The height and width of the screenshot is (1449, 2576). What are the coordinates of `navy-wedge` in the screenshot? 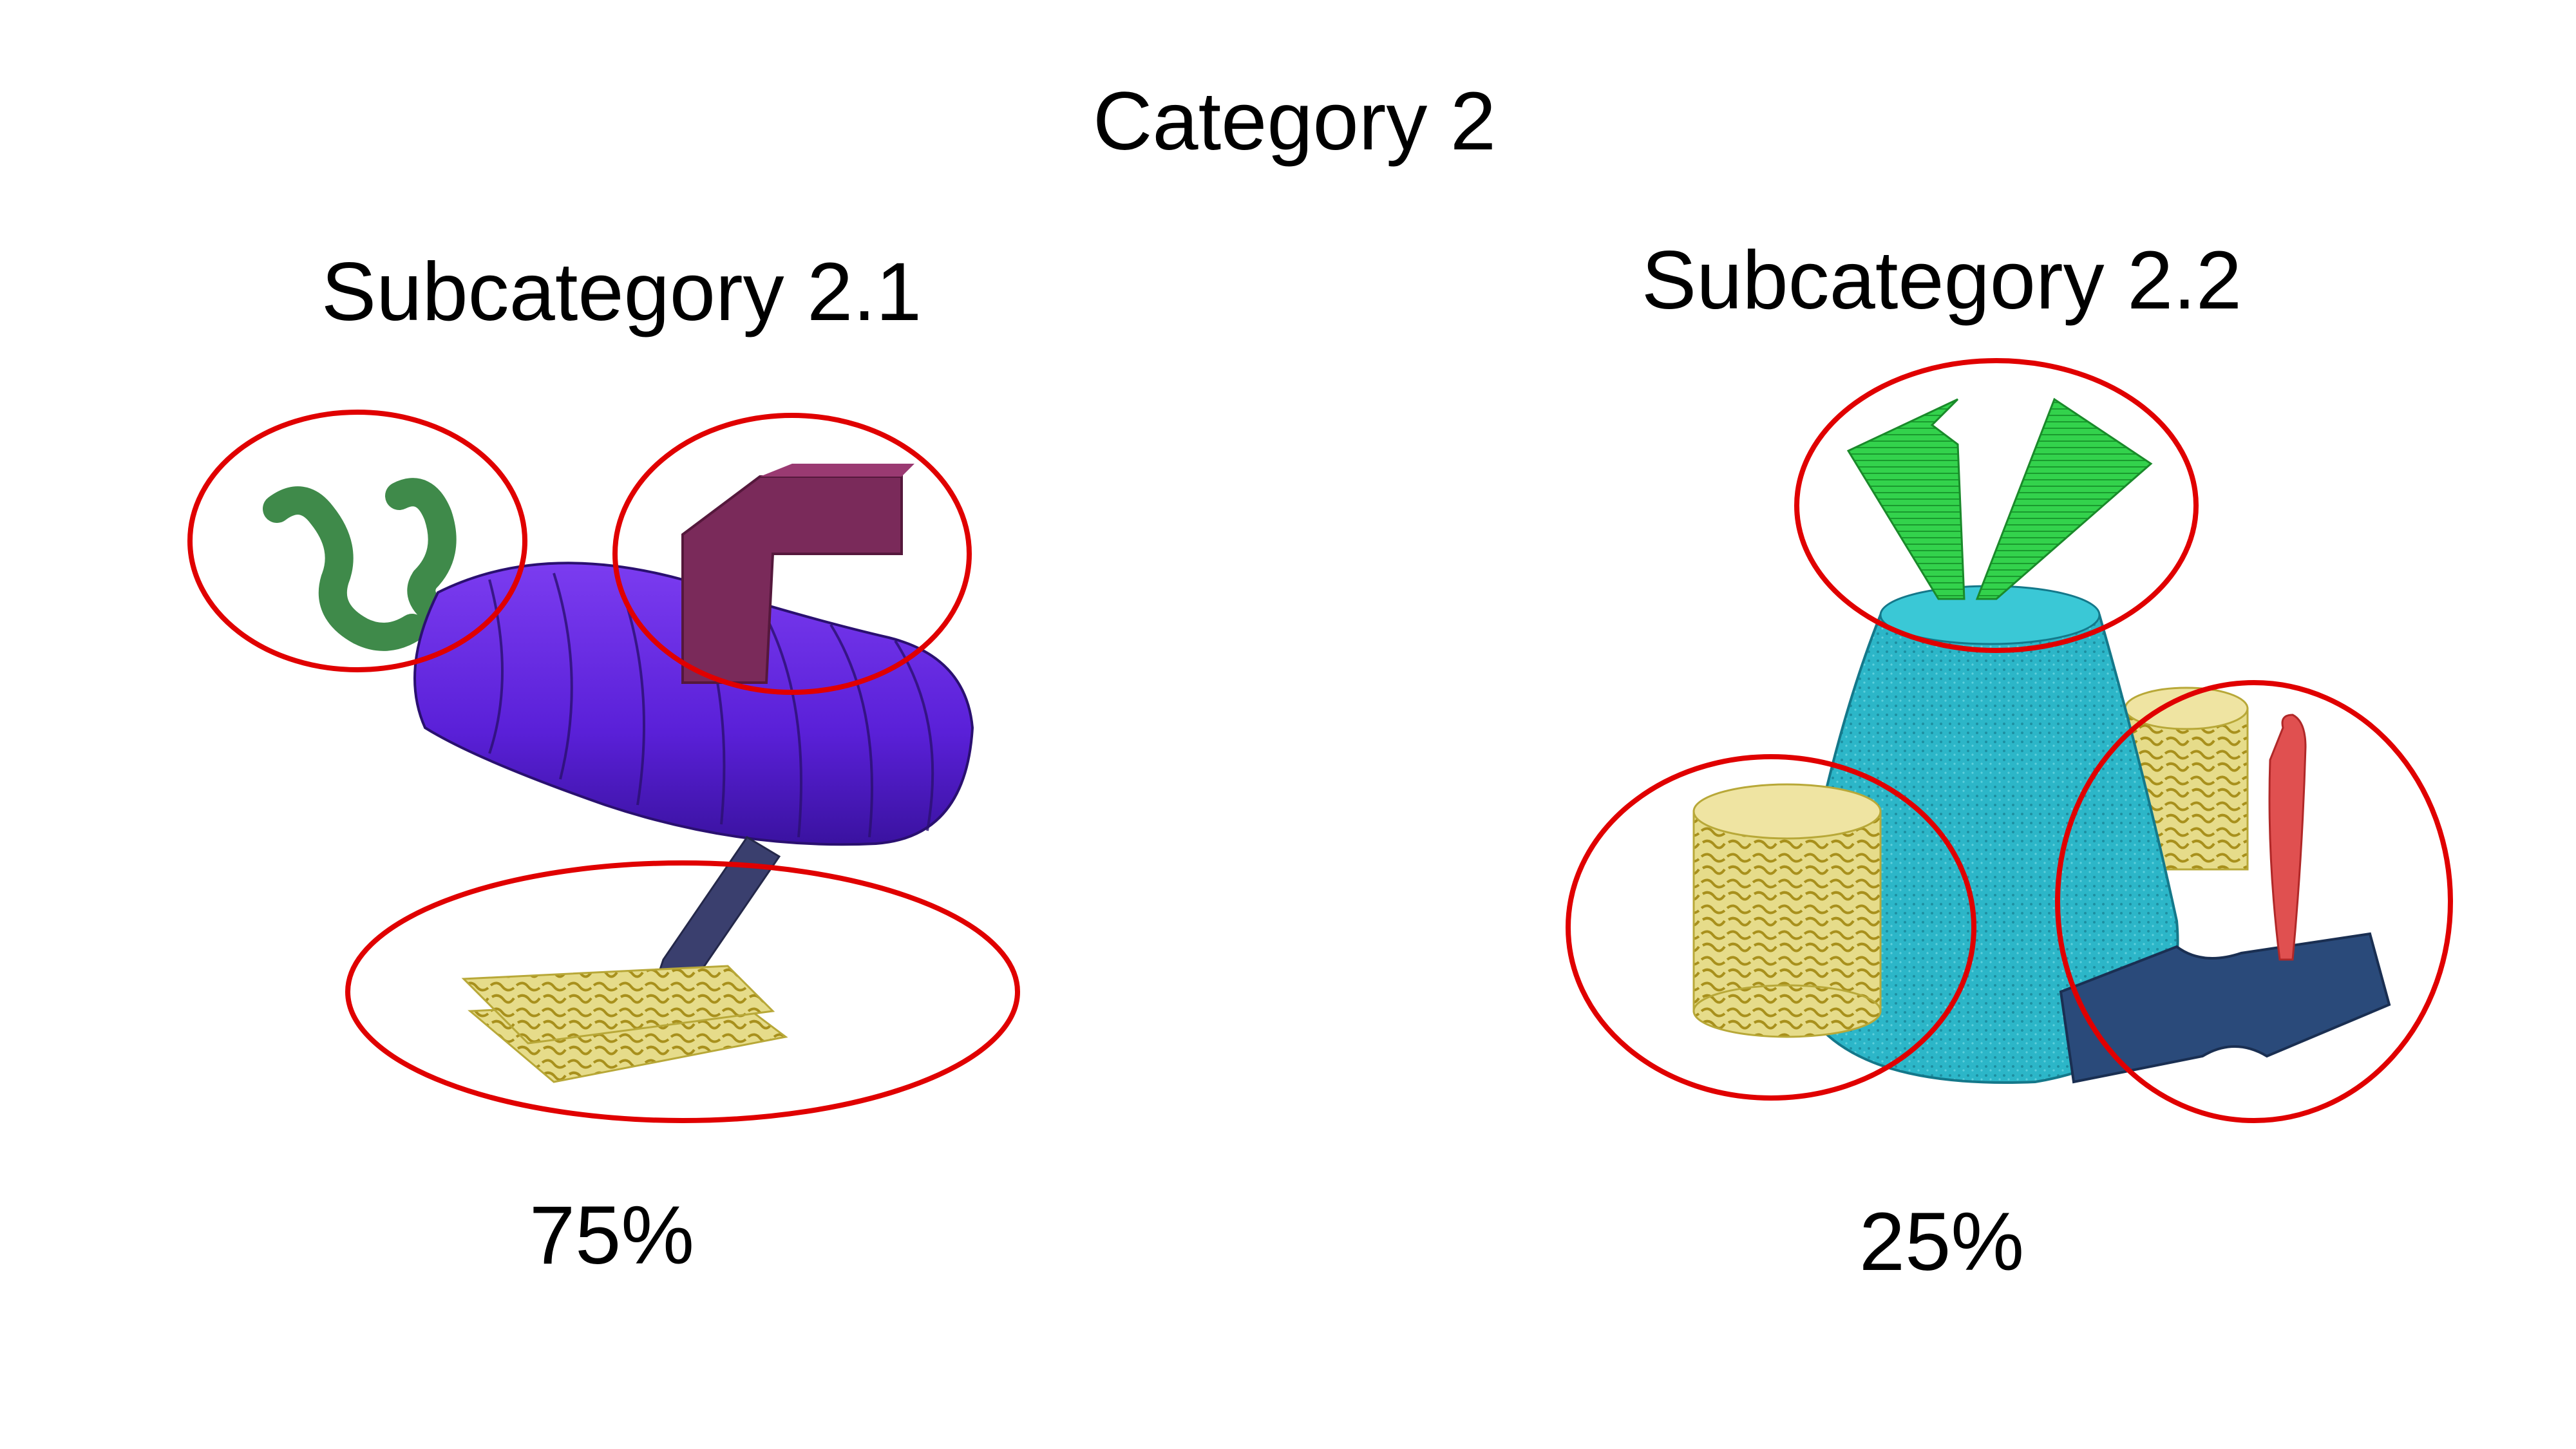 It's located at (2225, 1008).